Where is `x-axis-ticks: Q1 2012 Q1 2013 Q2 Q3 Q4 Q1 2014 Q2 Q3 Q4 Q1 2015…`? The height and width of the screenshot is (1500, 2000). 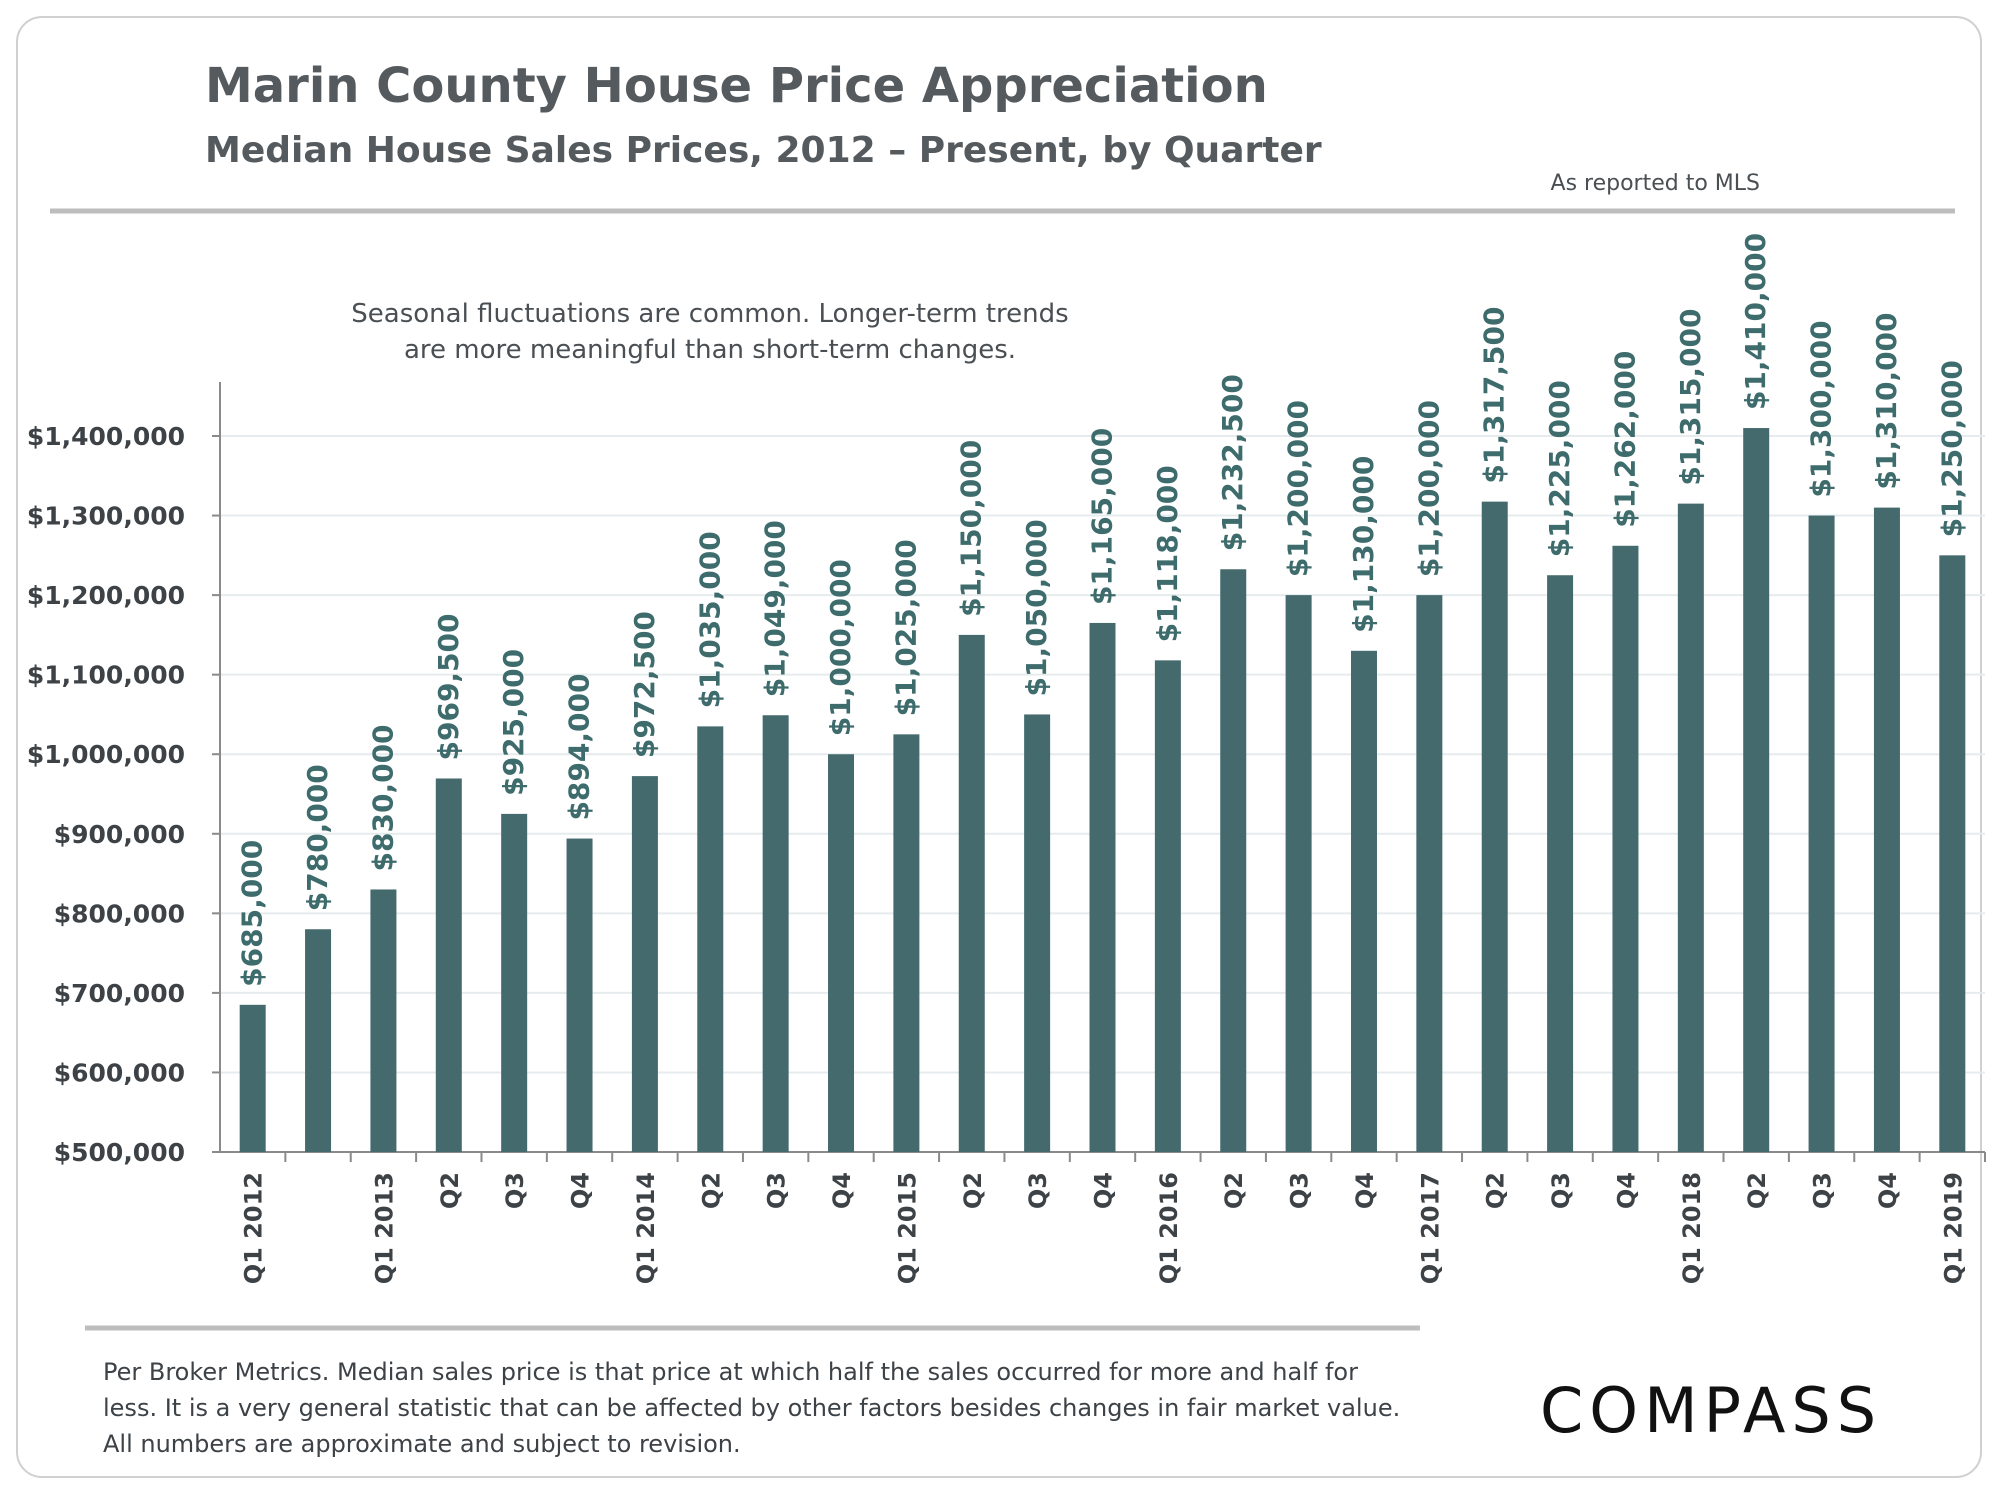
x-axis-ticks: Q1 2012 Q1 2013 Q2 Q3 Q4 Q1 2014 Q2 Q3 Q4 Q1 2015… is located at coordinates (1104, 1228).